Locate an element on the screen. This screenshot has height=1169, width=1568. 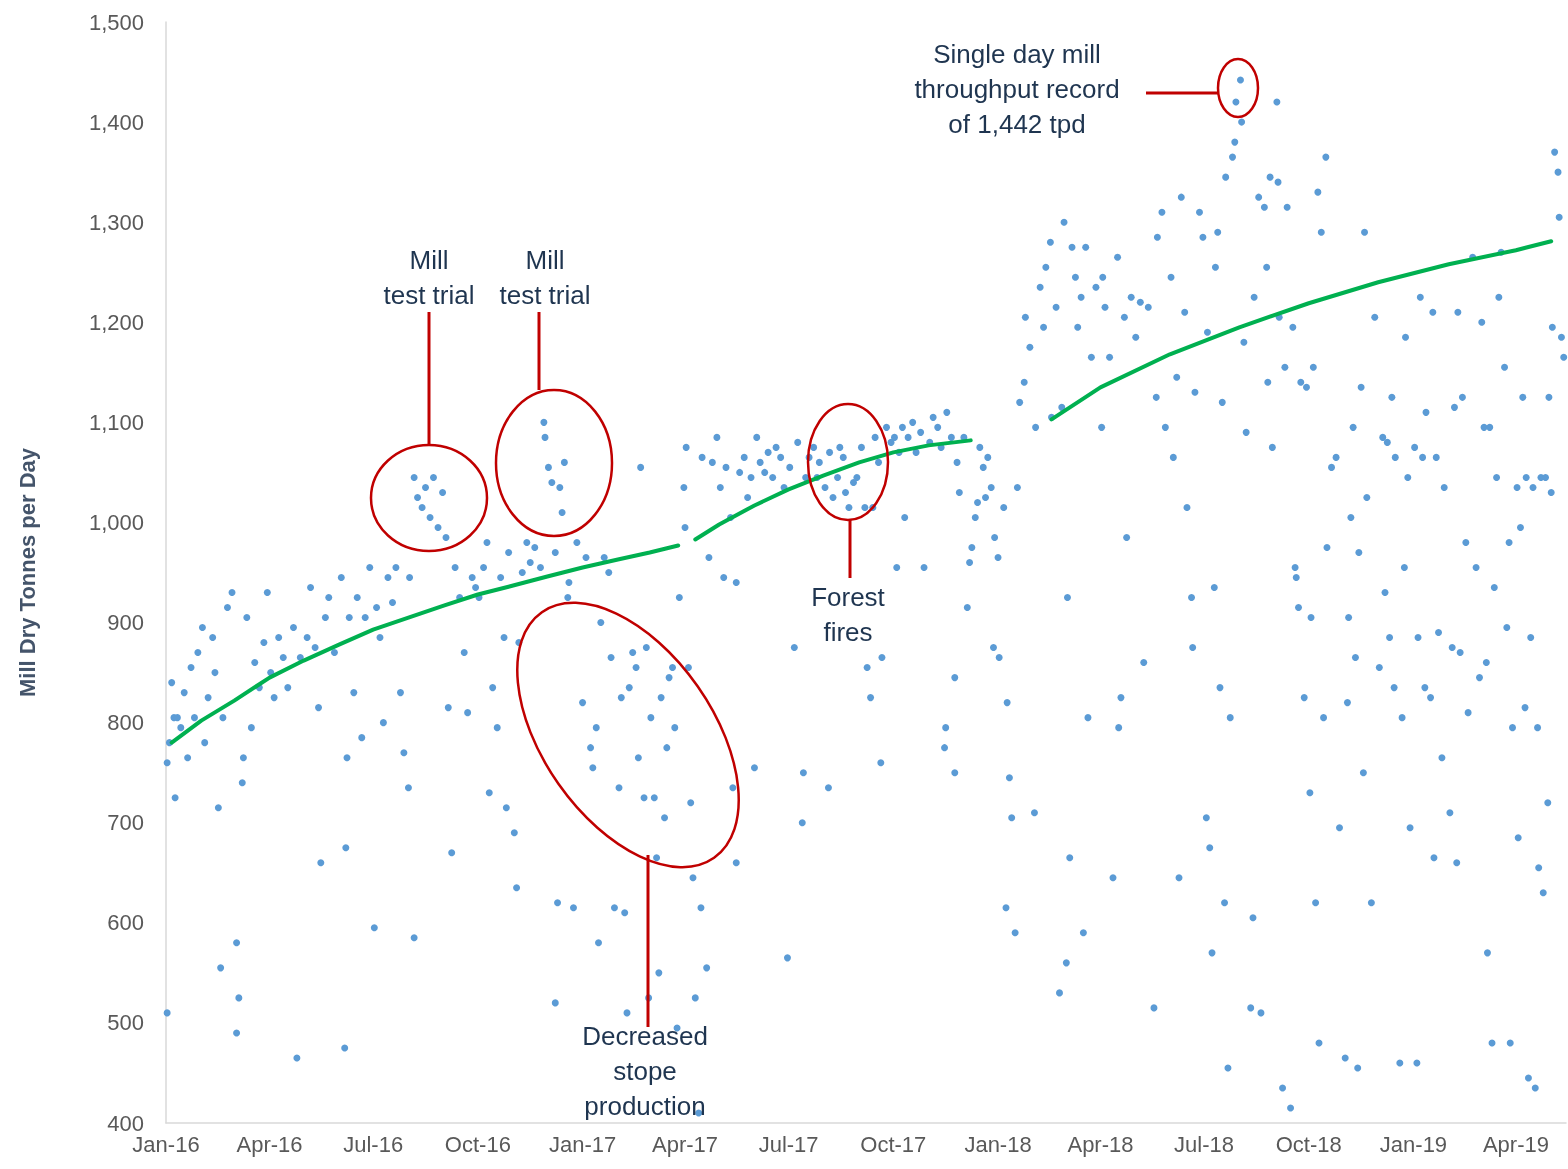
annotation: Forest fires is located at coordinates (848, 614).